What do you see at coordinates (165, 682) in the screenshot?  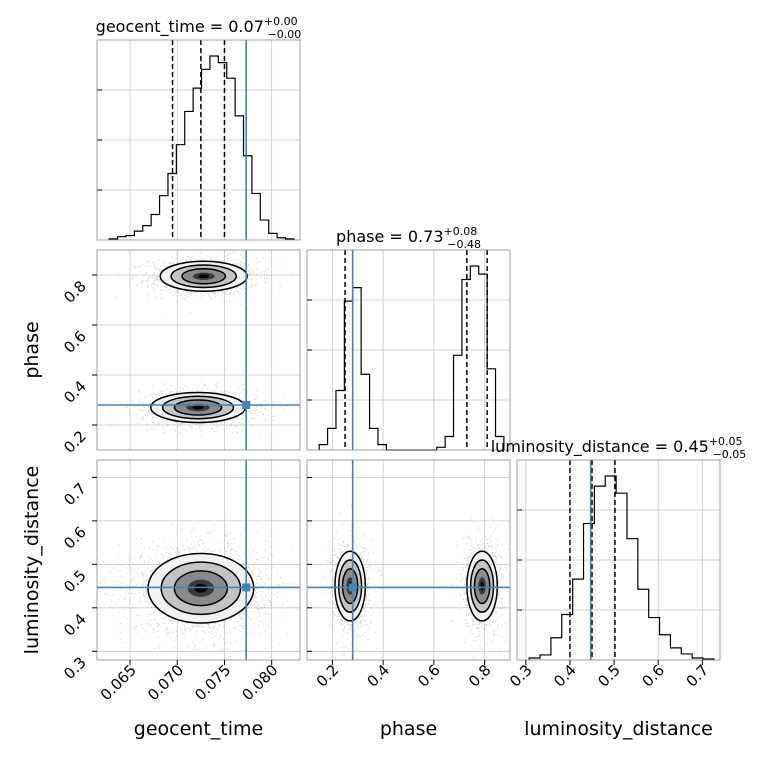 I see `x-tick-label: 0.070` at bounding box center [165, 682].